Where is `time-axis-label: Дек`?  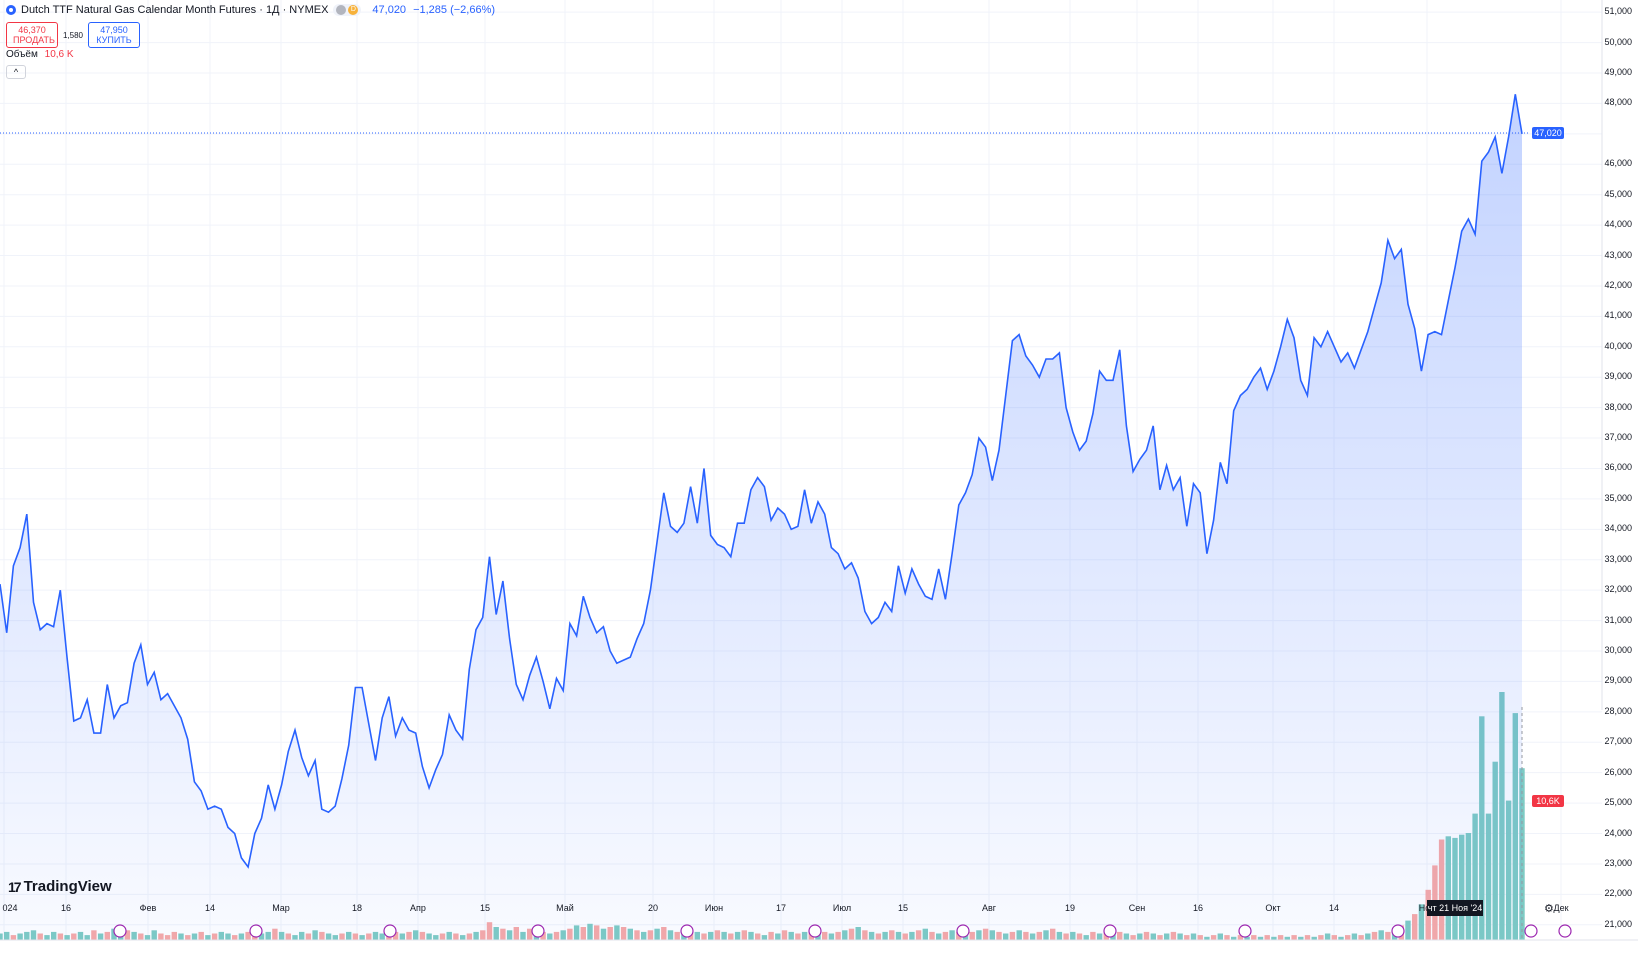
time-axis-label: Дек is located at coordinates (1561, 908).